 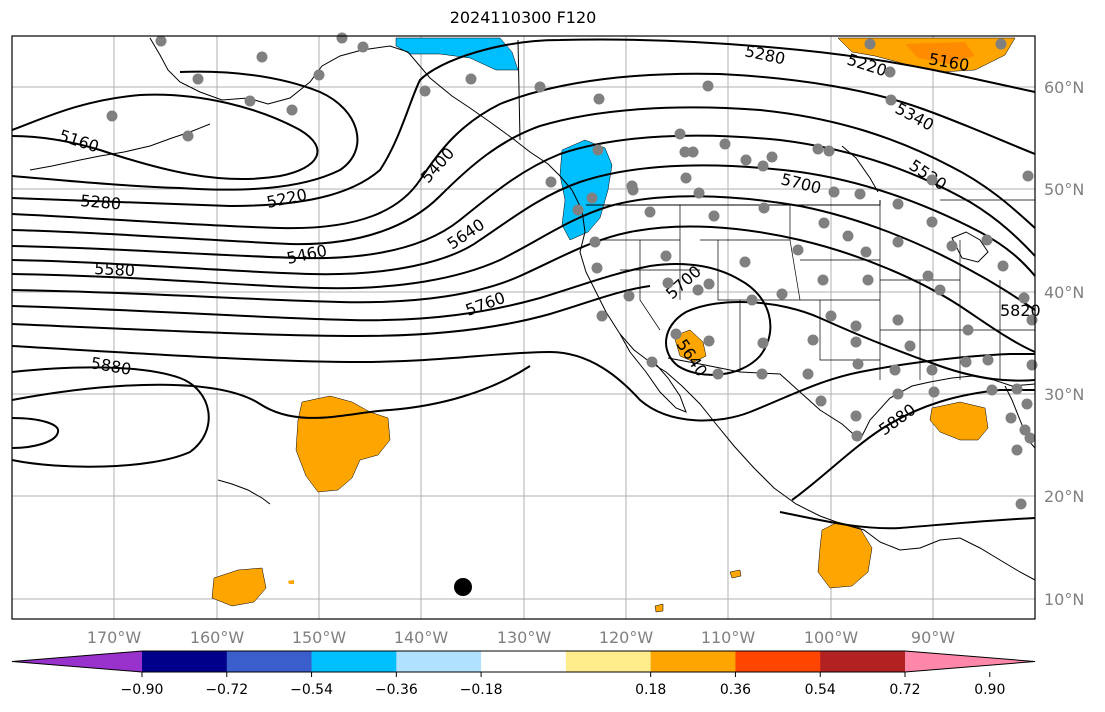 I want to click on alaska-coastline, so click(x=361, y=114).